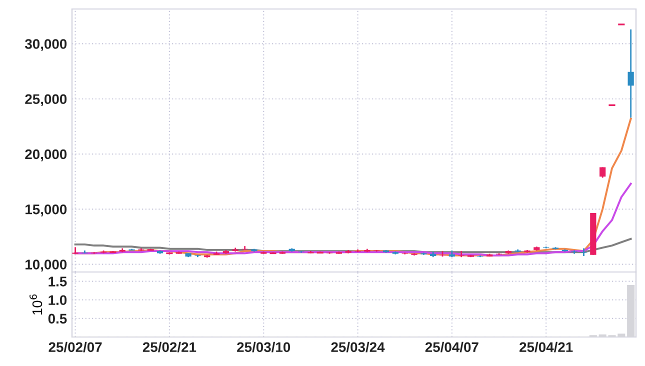  What do you see at coordinates (263, 347) in the screenshot?
I see `x-tick-label: 25/03/10` at bounding box center [263, 347].